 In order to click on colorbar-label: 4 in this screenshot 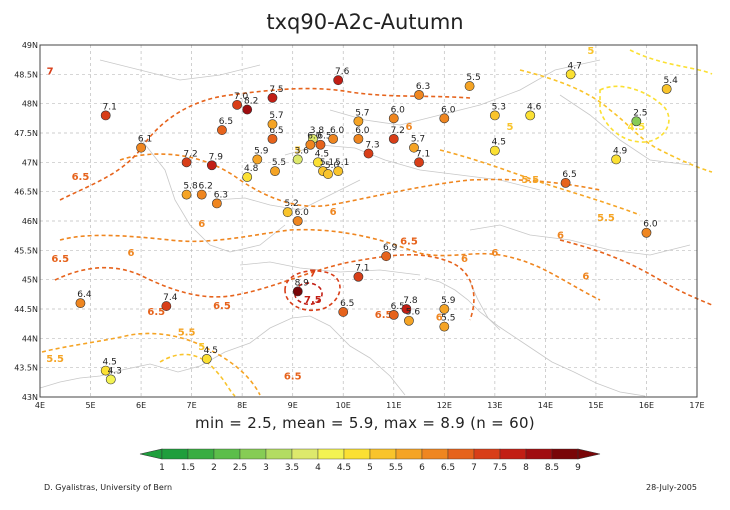, I will do `click(318, 468)`.